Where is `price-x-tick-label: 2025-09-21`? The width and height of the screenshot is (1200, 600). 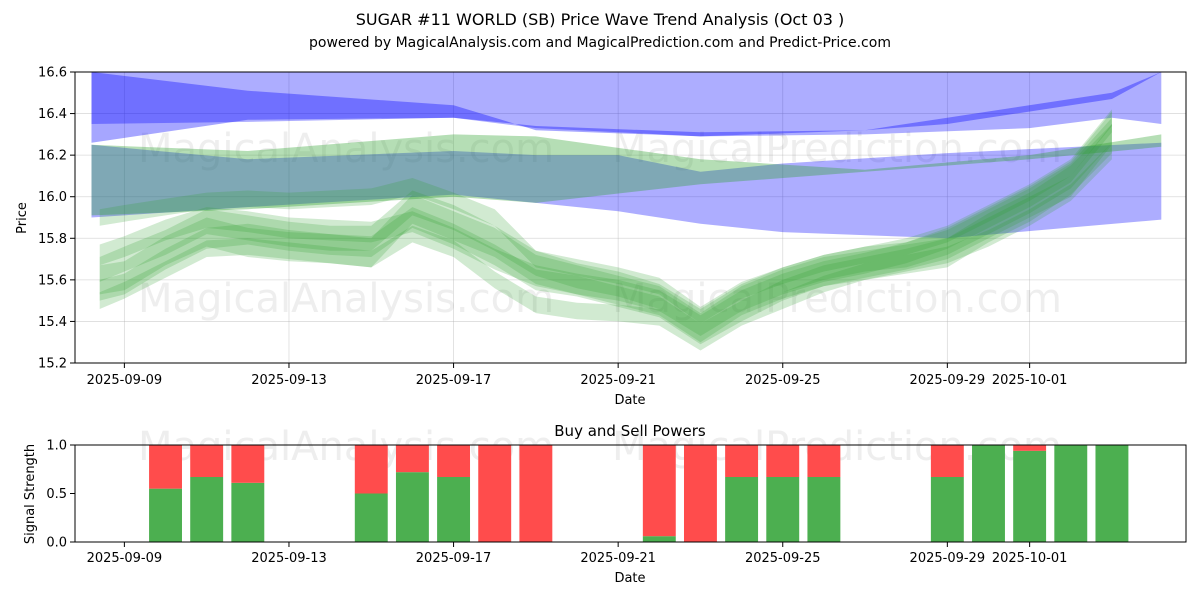 price-x-tick-label: 2025-09-21 is located at coordinates (618, 380).